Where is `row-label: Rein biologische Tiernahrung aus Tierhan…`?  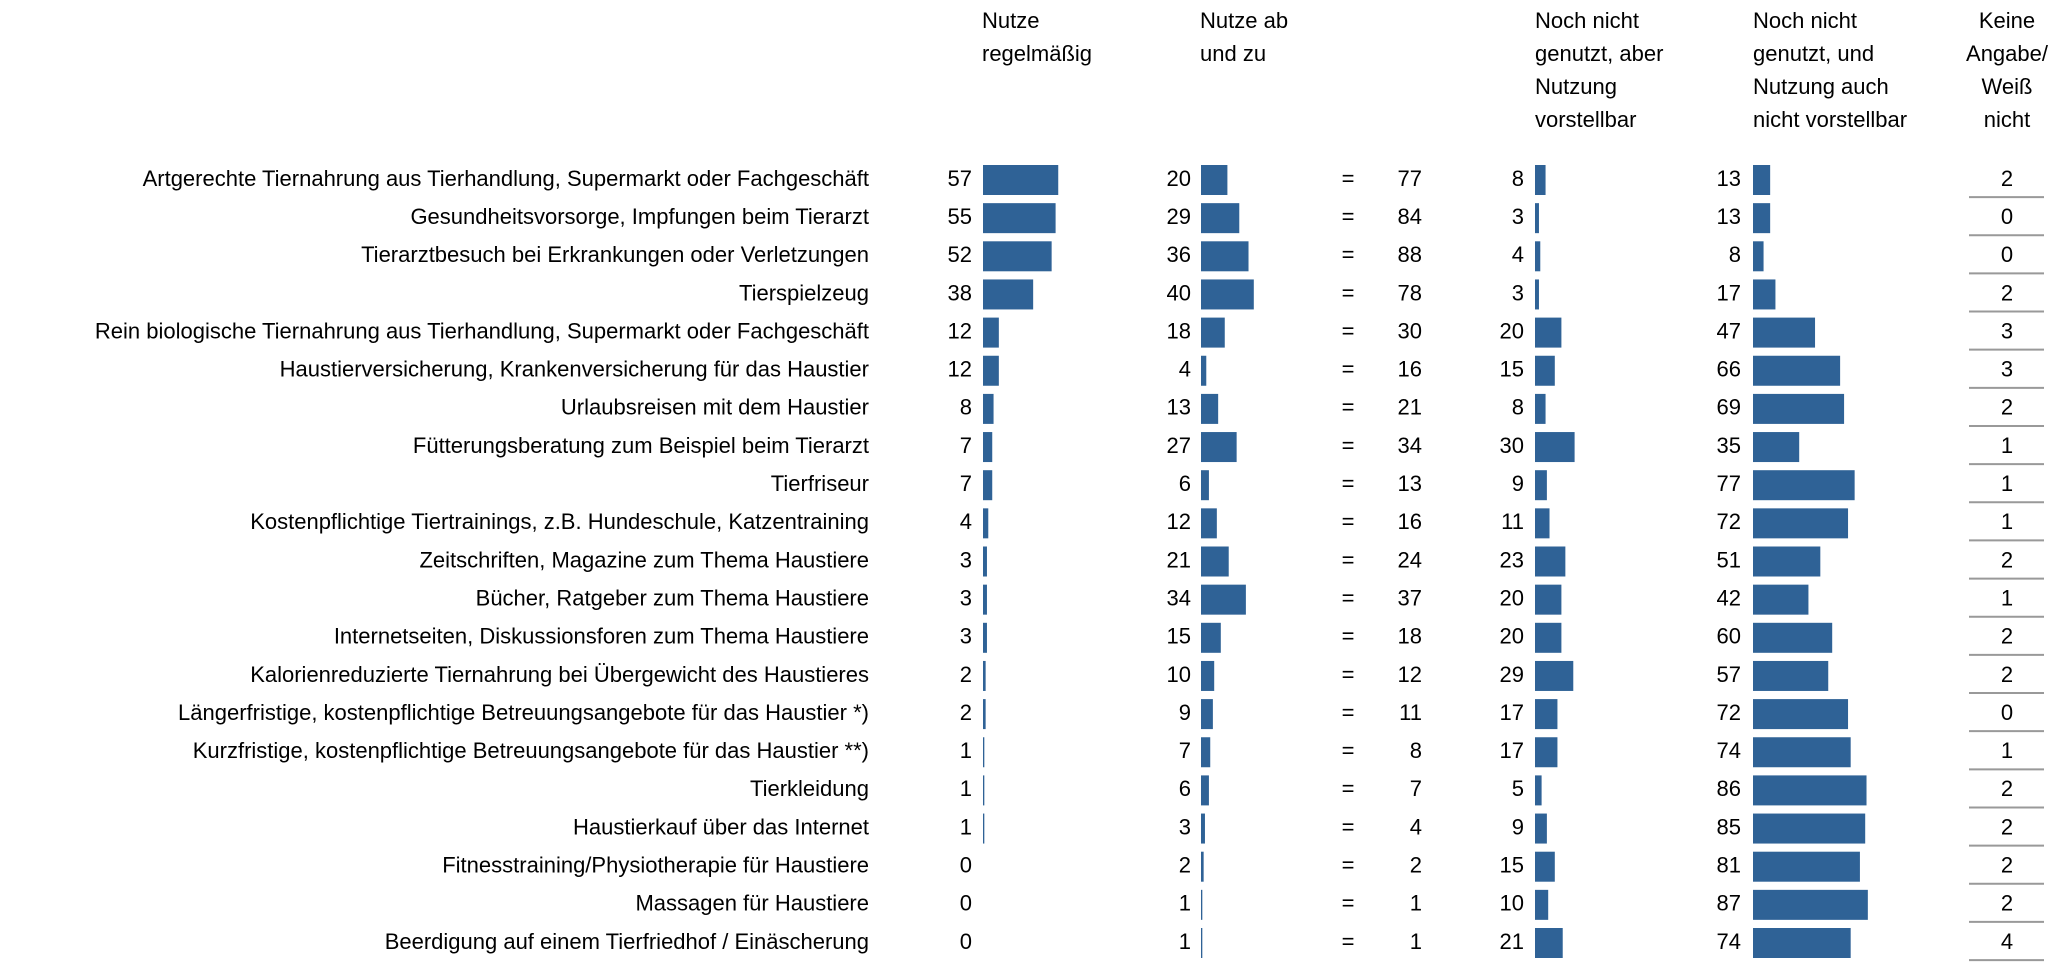
row-label: Rein biologische Tiernahrung aus Tierhan… is located at coordinates (482, 330).